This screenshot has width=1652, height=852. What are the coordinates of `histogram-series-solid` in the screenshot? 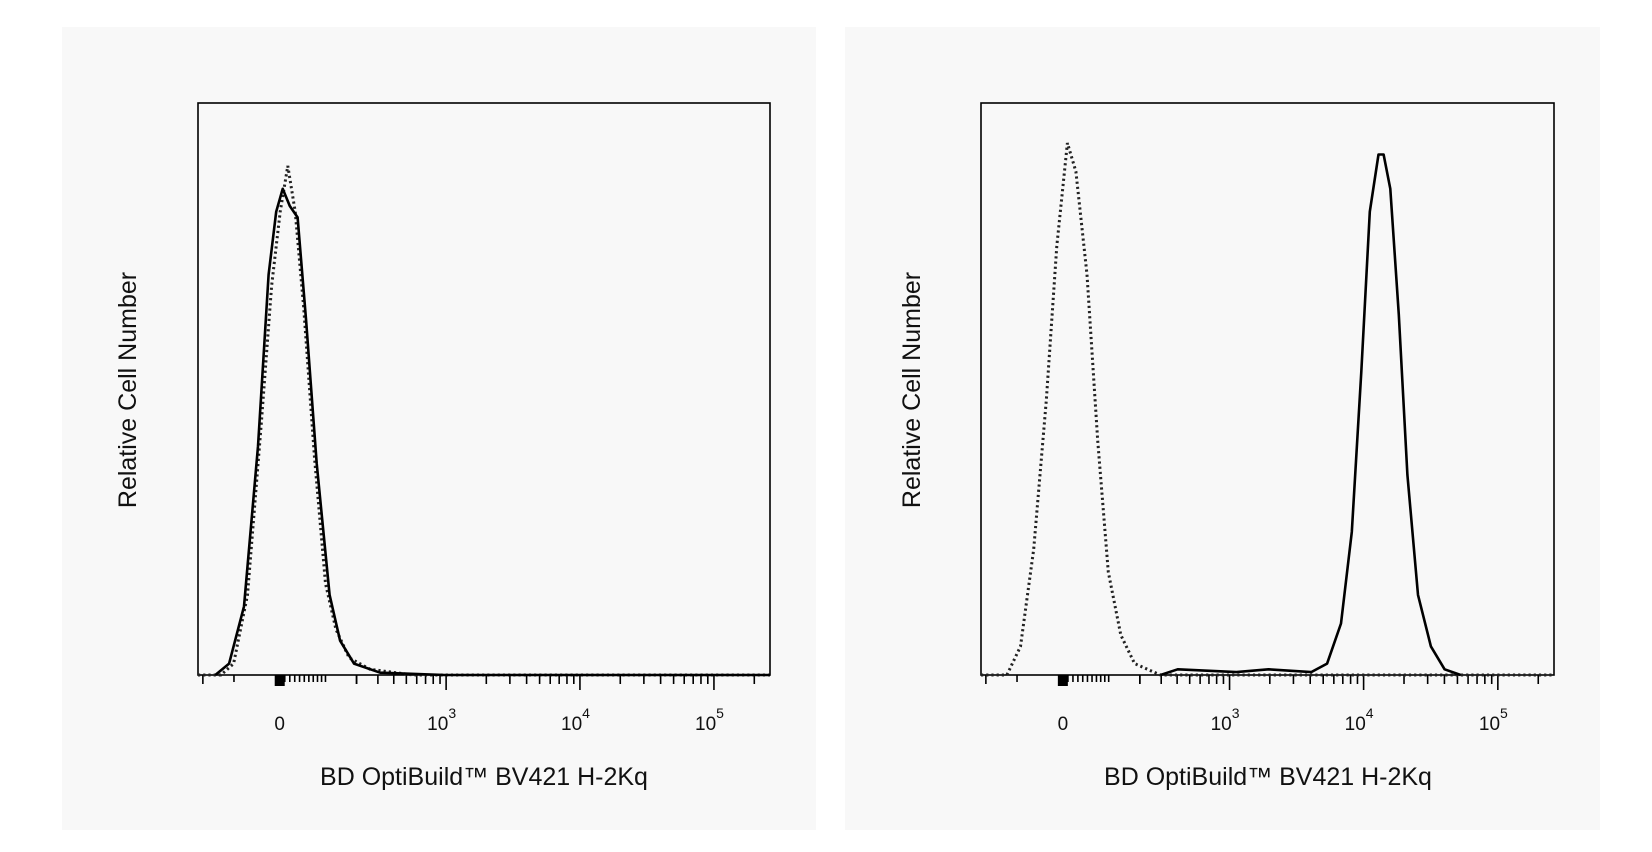 It's located at (1311, 415).